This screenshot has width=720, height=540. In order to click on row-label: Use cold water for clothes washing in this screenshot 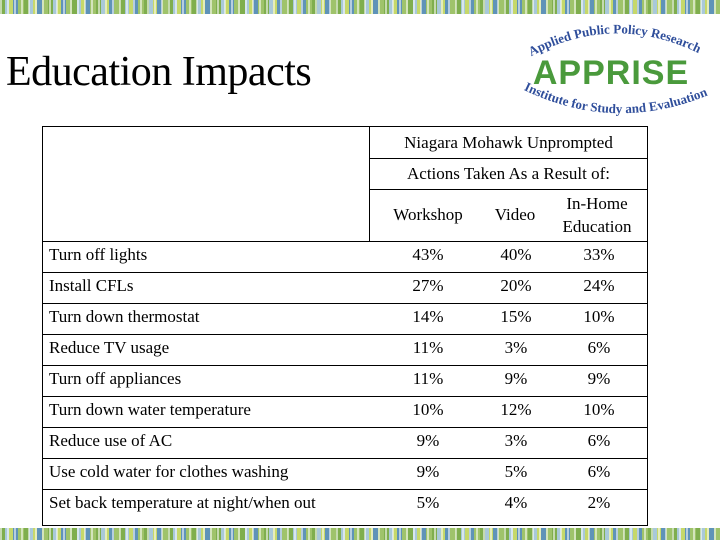, I will do `click(169, 471)`.